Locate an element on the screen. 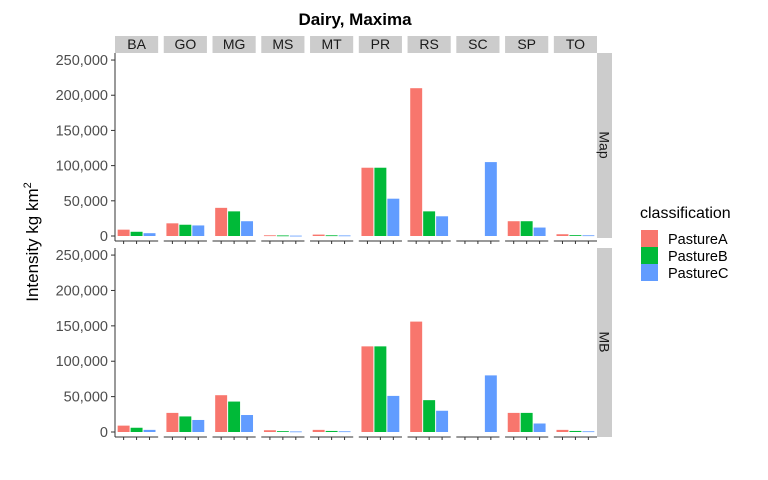 This screenshot has height=480, width=768. strip-BA is located at coordinates (137, 44).